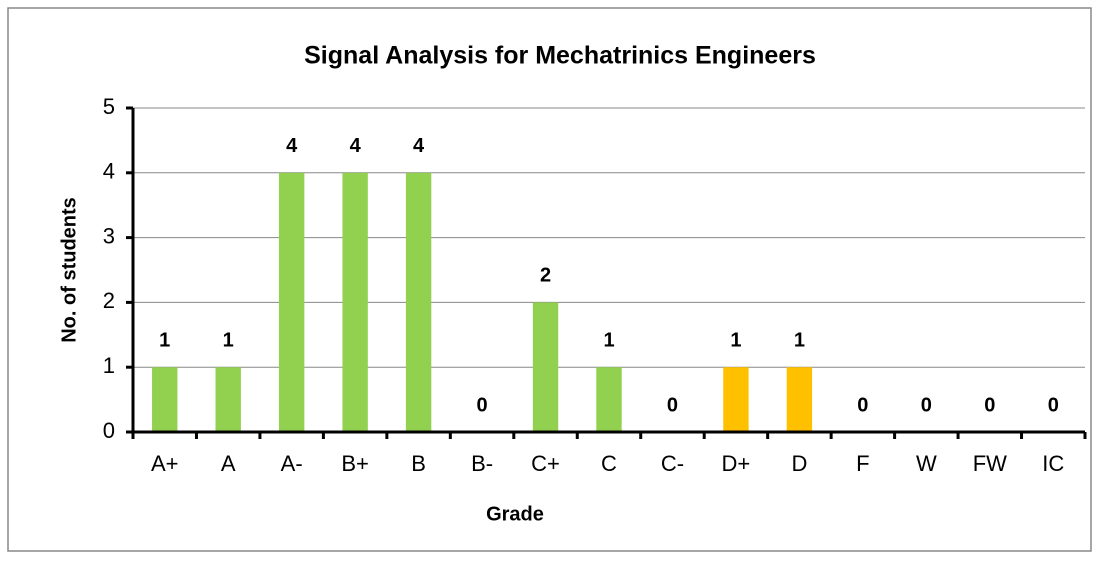  What do you see at coordinates (545, 463) in the screenshot?
I see `x-tick-label: C+` at bounding box center [545, 463].